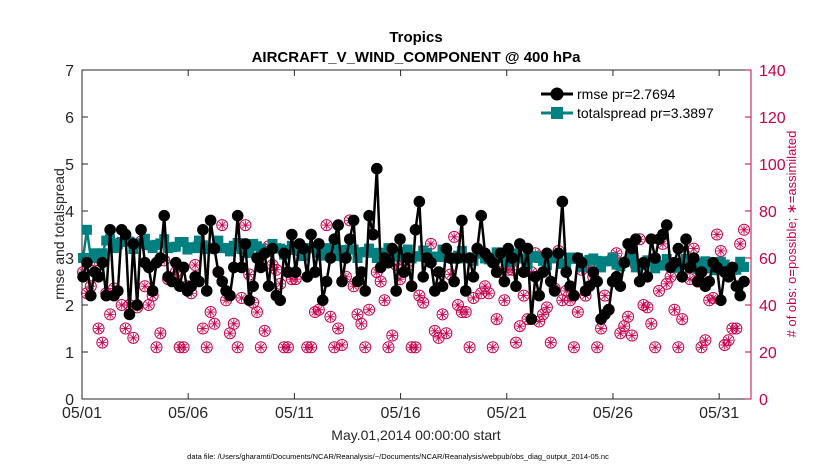 The image size is (830, 475). What do you see at coordinates (772, 165) in the screenshot?
I see `y2-tick-label: 100` at bounding box center [772, 165].